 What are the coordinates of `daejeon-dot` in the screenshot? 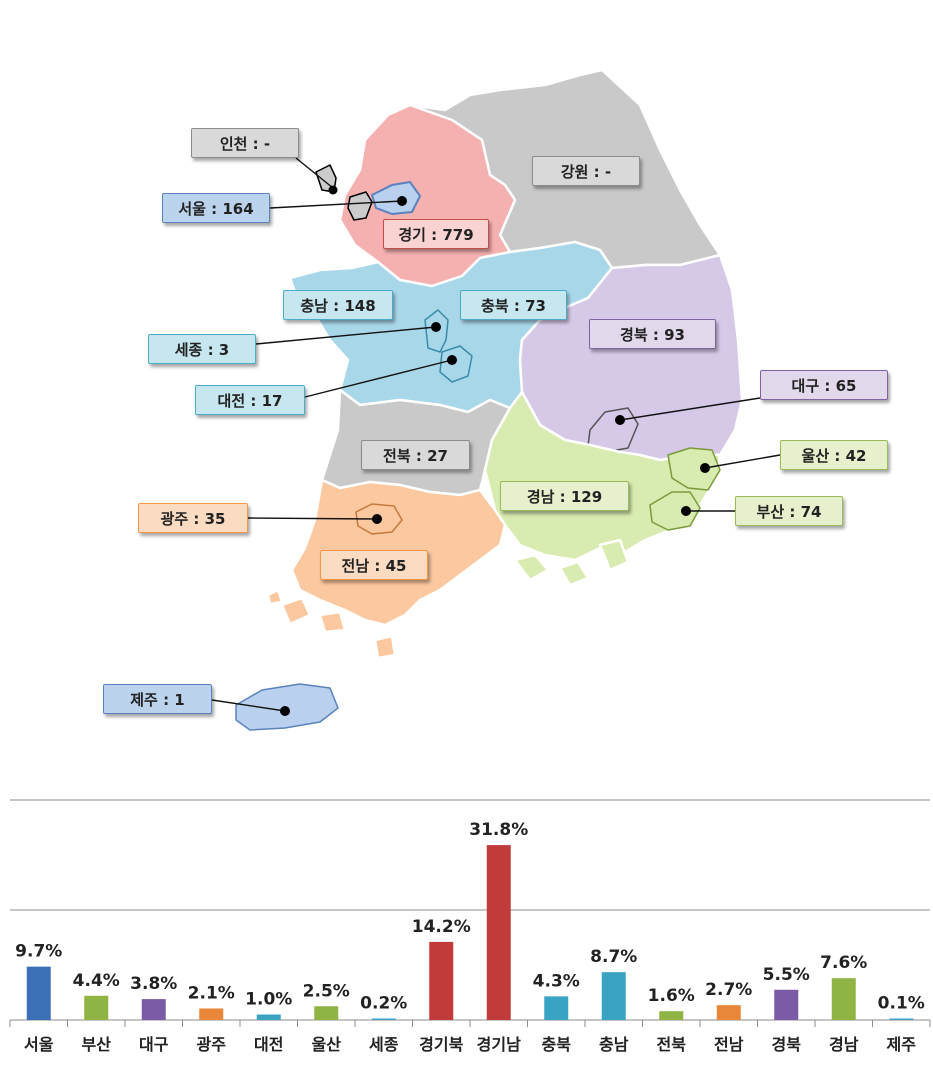 It's located at (452, 360).